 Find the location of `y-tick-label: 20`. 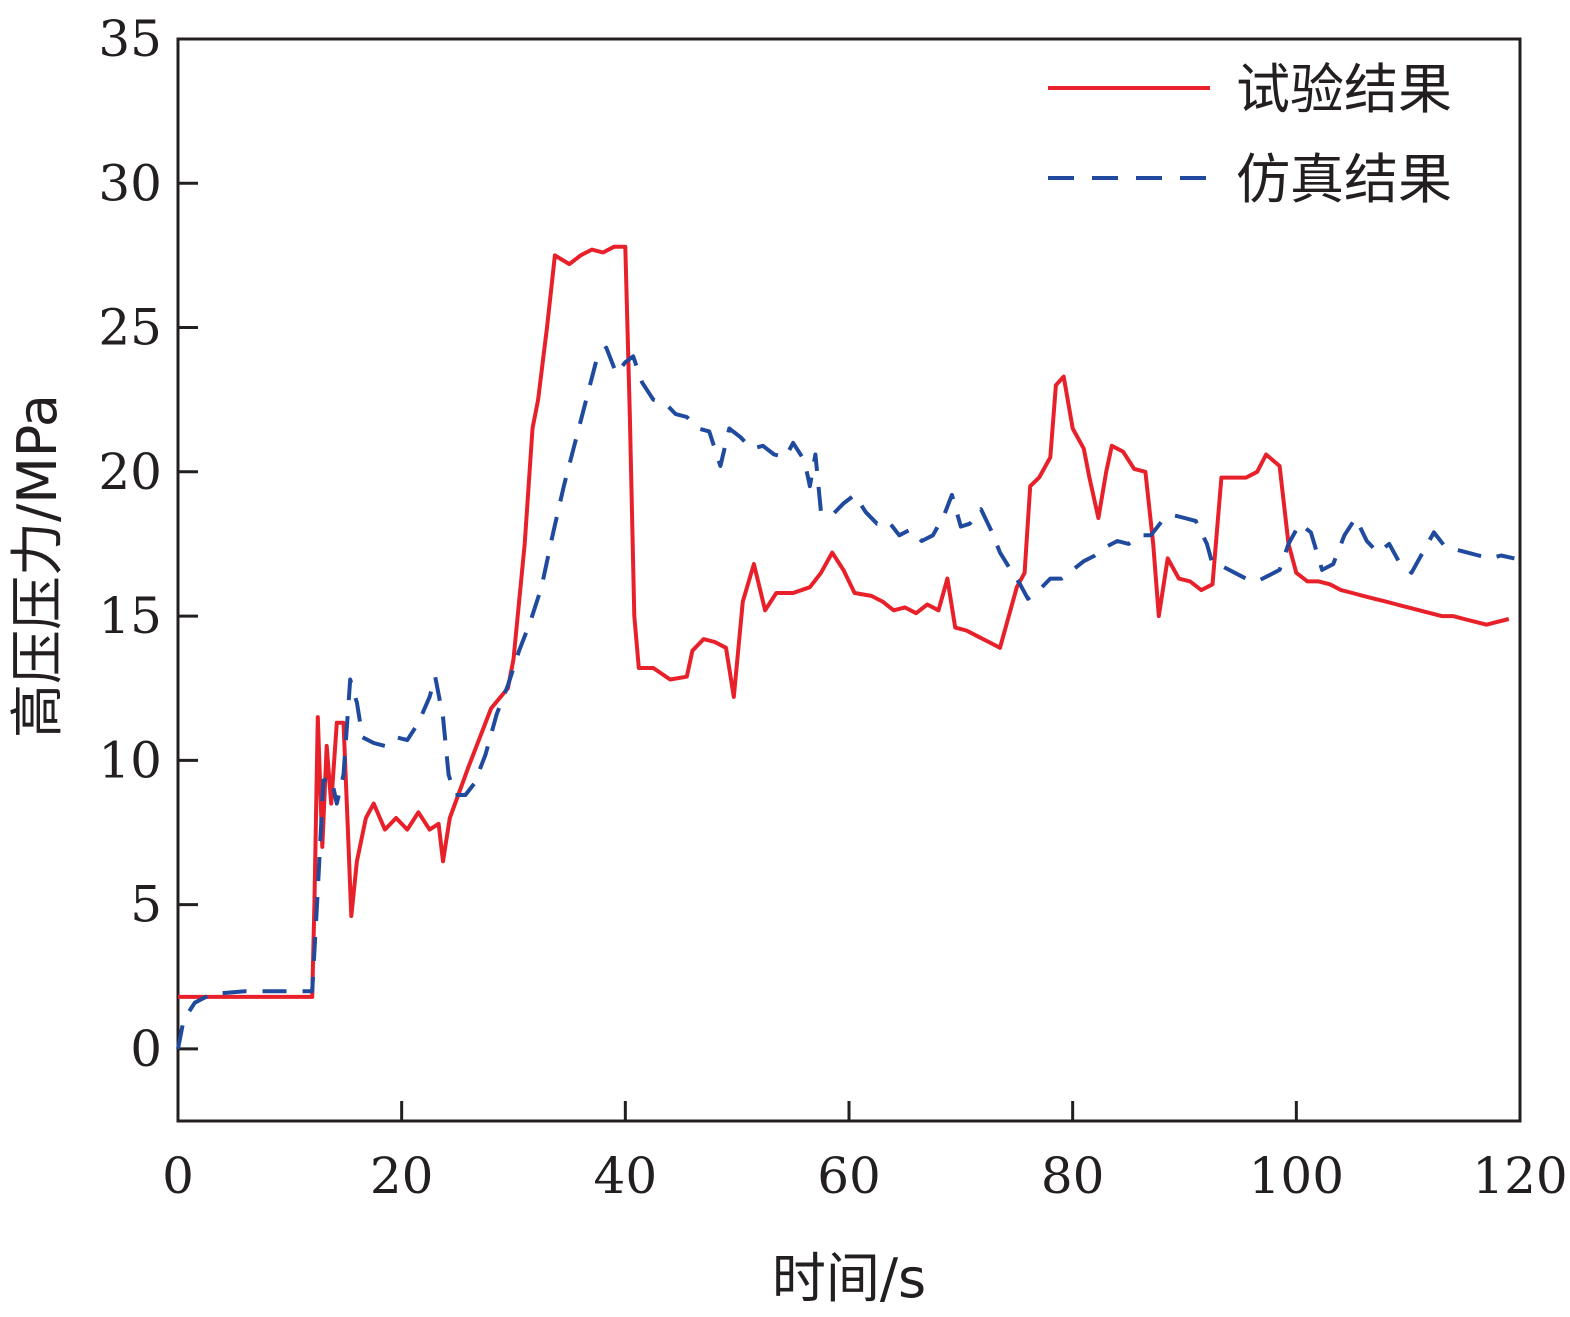

y-tick-label: 20 is located at coordinates (130, 472).